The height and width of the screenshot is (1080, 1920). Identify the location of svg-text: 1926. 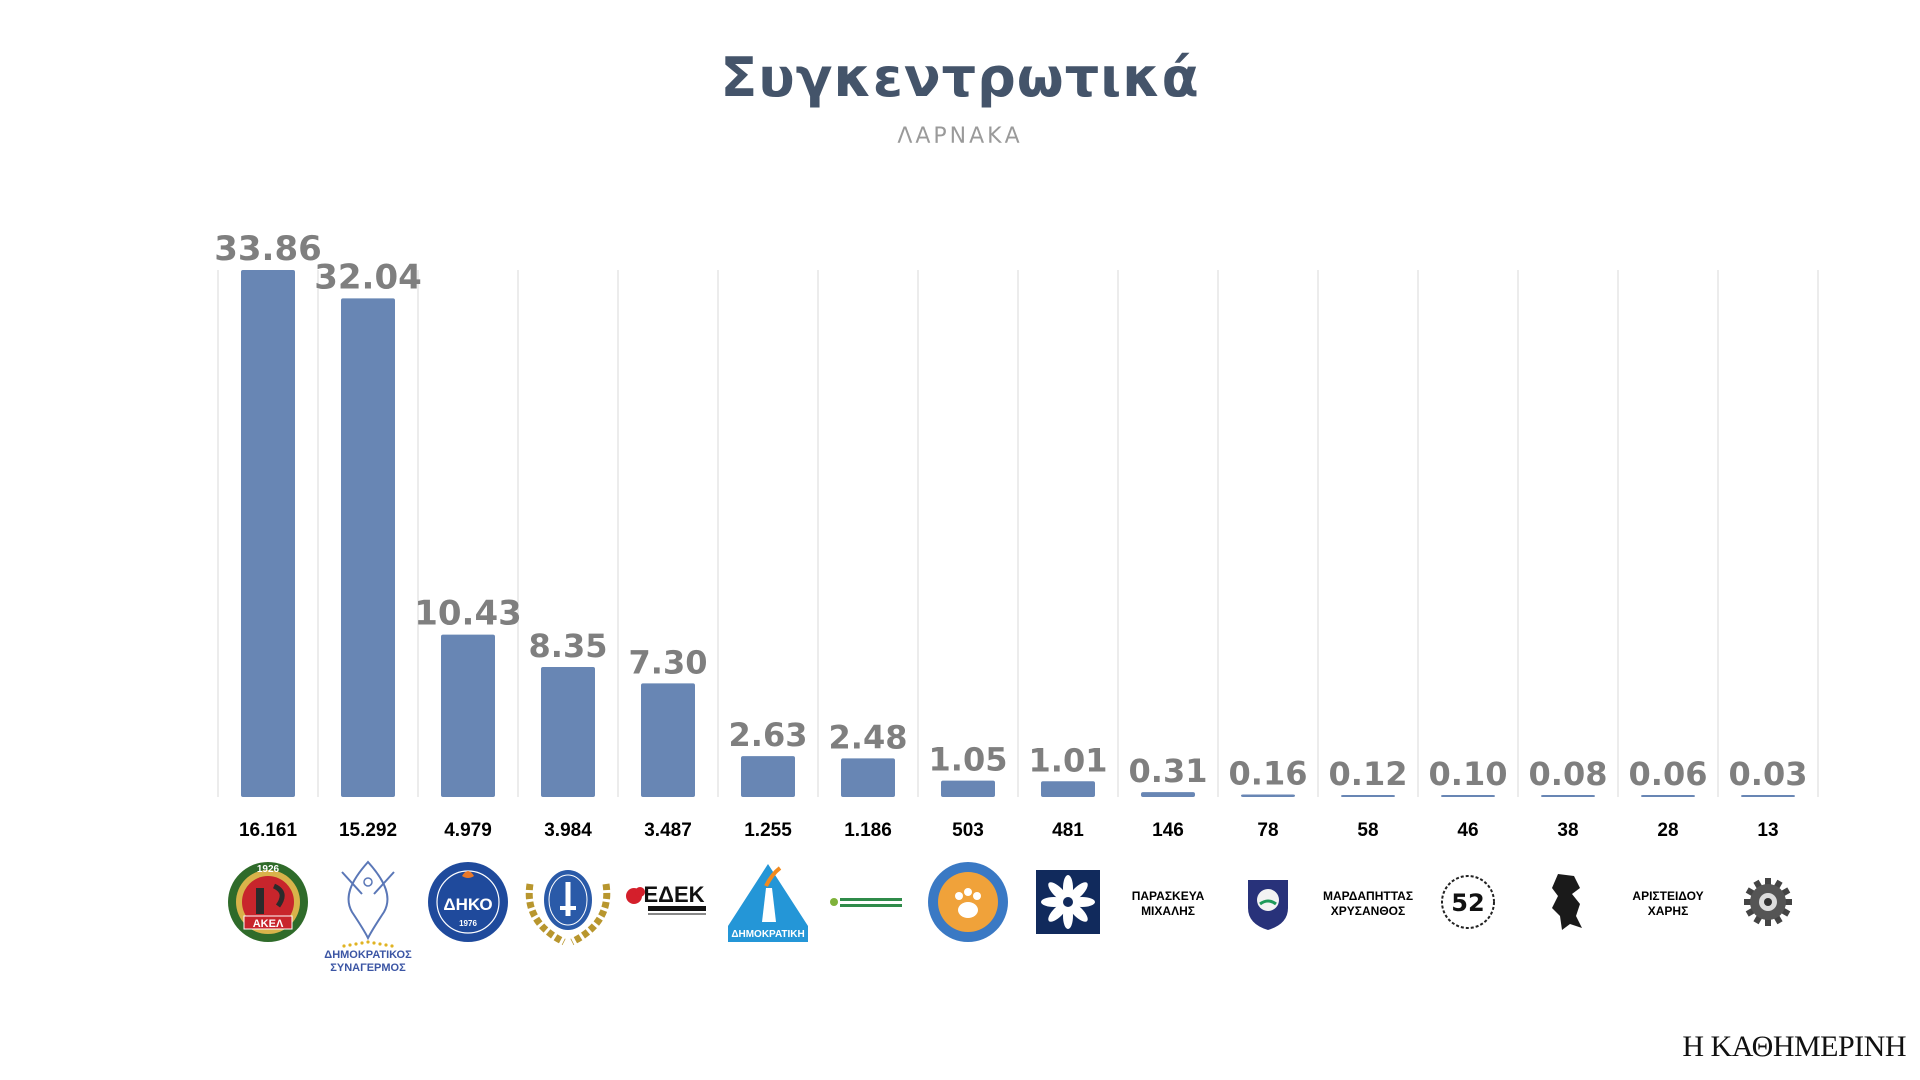
(268, 869).